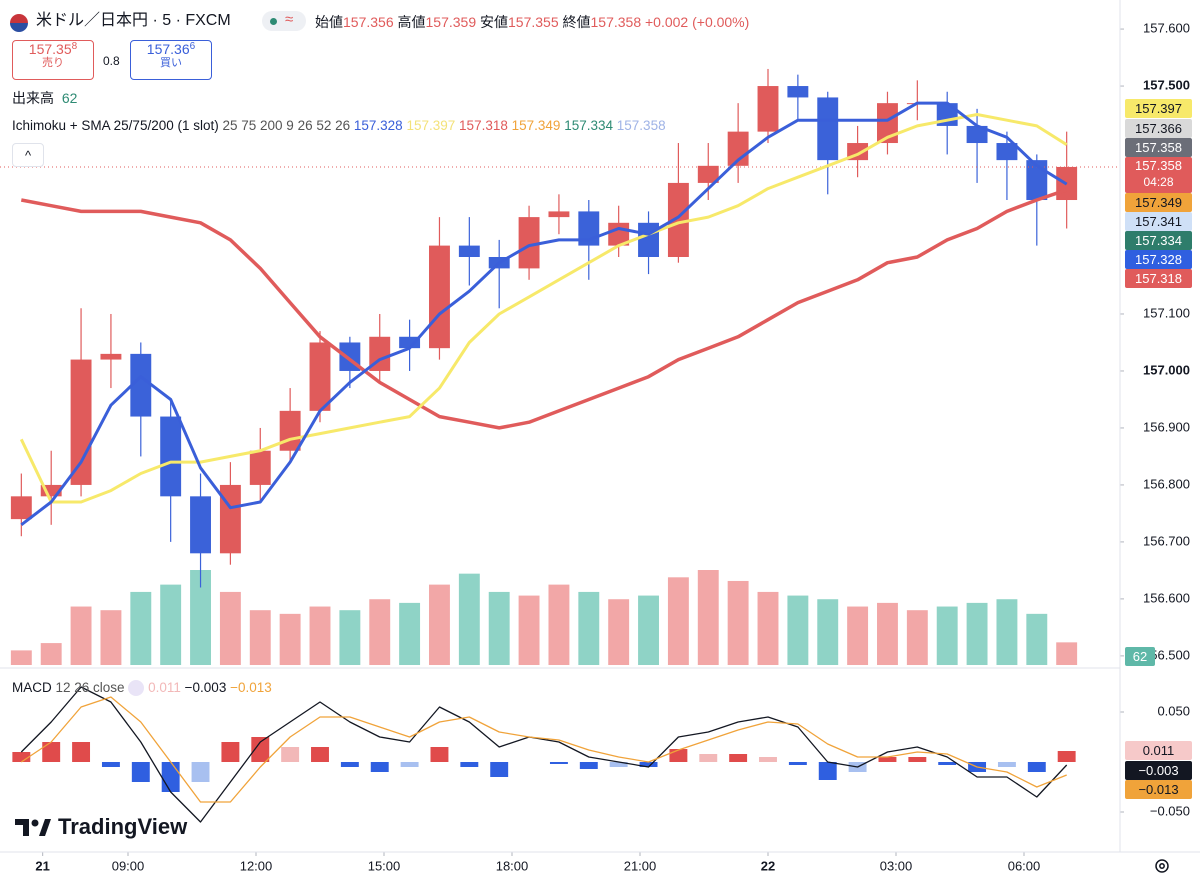 Image resolution: width=1200 pixels, height=886 pixels. What do you see at coordinates (1166, 483) in the screenshot?
I see `y-tick-label: 156.800` at bounding box center [1166, 483].